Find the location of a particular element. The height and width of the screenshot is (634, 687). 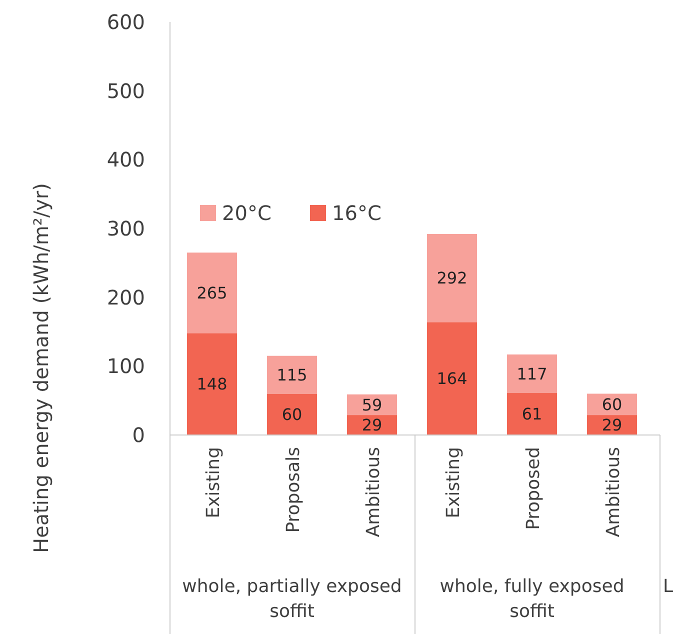

legend-label: 16°C is located at coordinates (357, 213).